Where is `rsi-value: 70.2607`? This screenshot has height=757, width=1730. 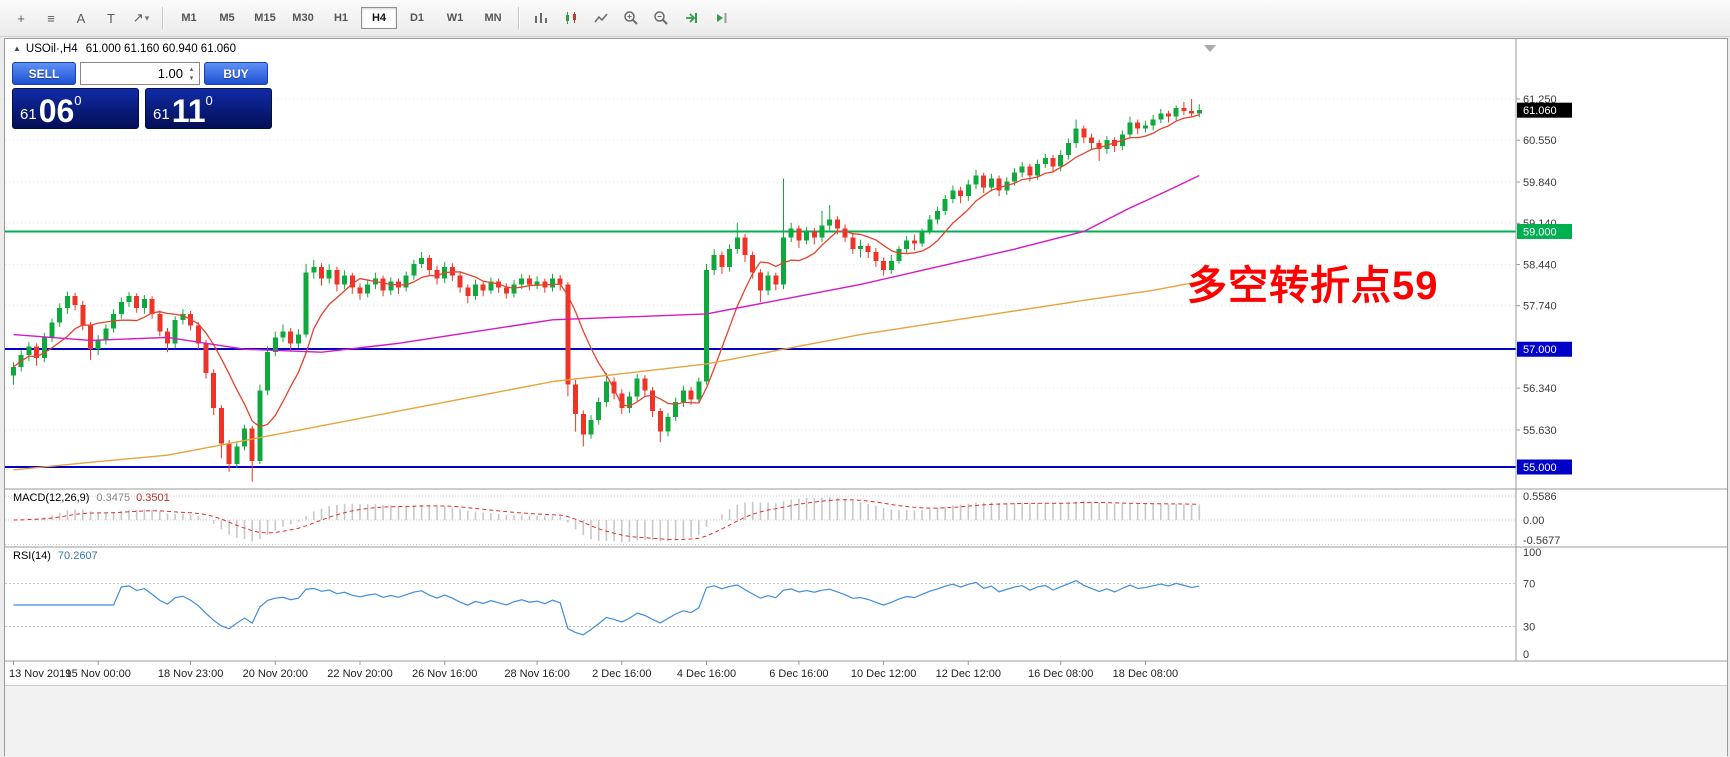
rsi-value: 70.2607 is located at coordinates (77, 556).